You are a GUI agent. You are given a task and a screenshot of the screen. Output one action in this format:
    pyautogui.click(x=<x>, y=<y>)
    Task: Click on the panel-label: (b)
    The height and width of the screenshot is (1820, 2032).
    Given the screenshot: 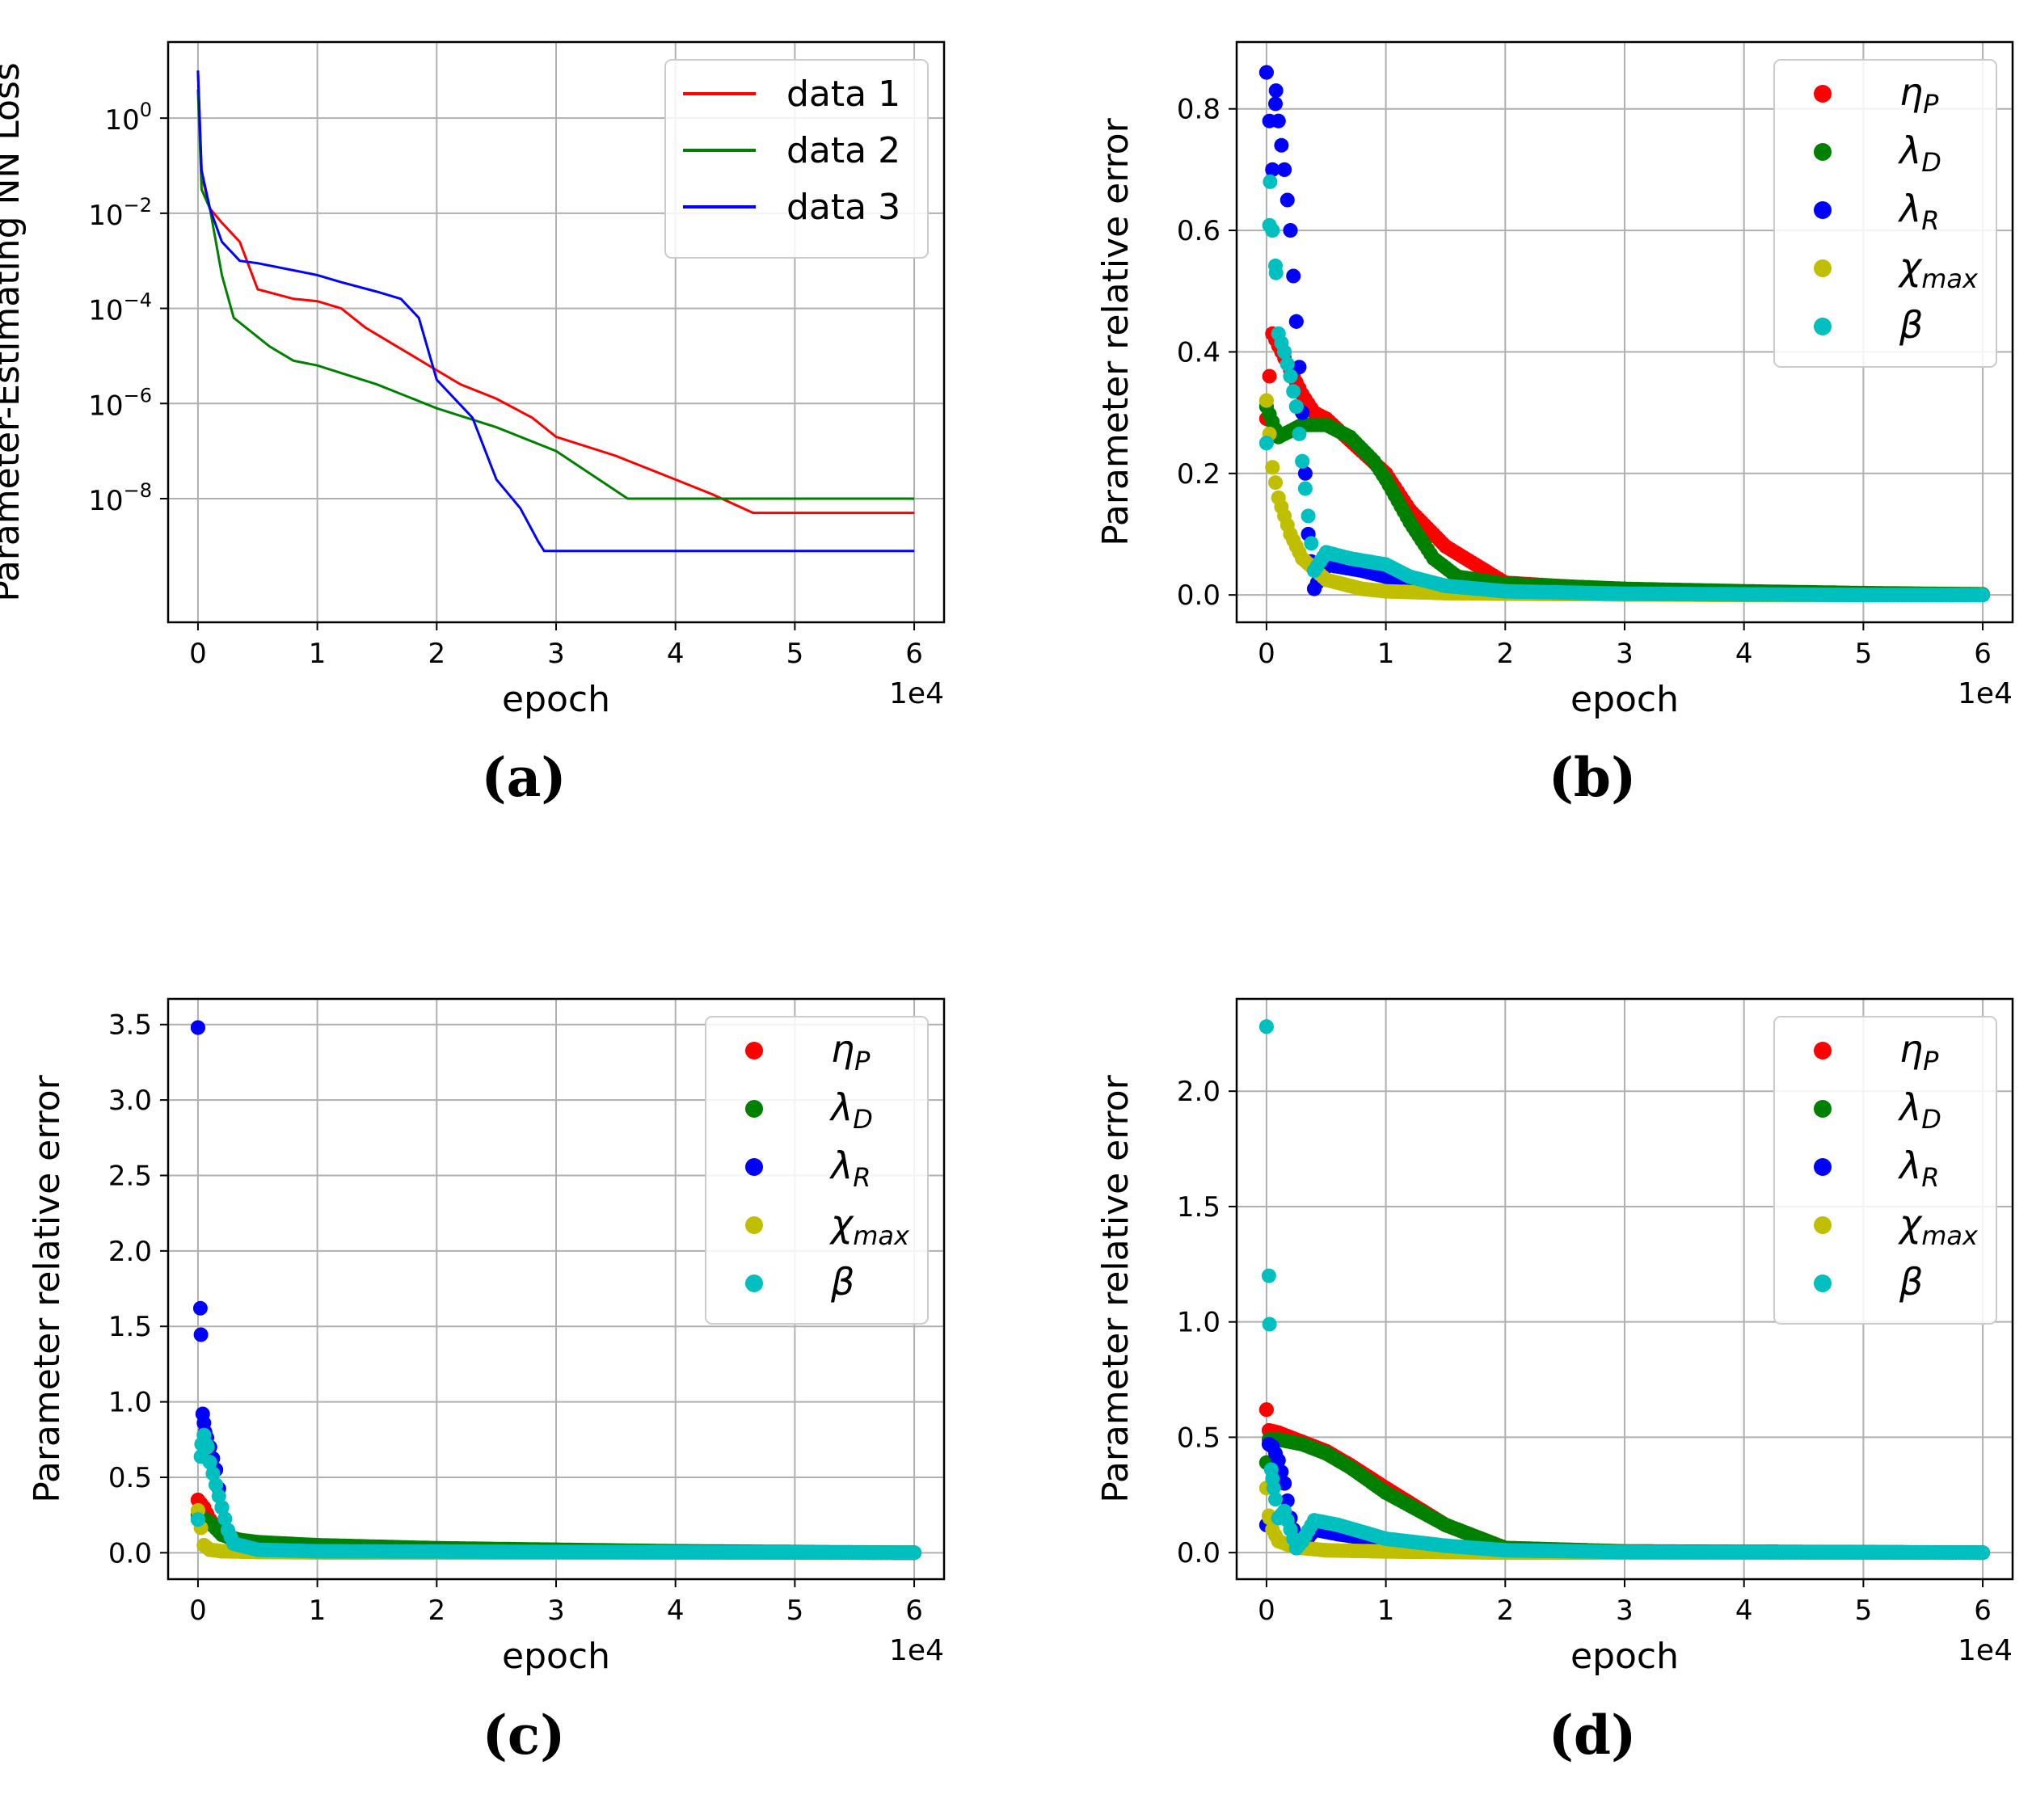 What is the action you would take?
    pyautogui.click(x=1593, y=777)
    